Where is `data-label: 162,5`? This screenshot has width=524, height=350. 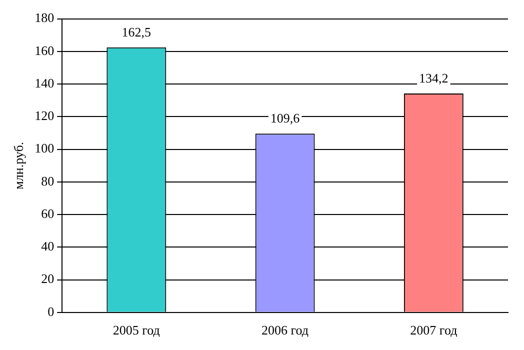
data-label: 162,5 is located at coordinates (137, 32).